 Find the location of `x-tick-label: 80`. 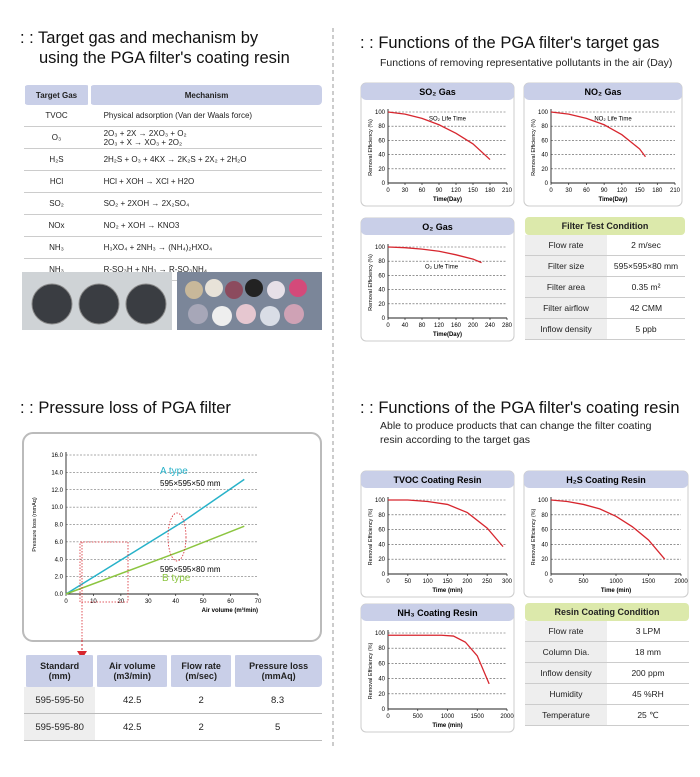

x-tick-label: 80 is located at coordinates (422, 326).